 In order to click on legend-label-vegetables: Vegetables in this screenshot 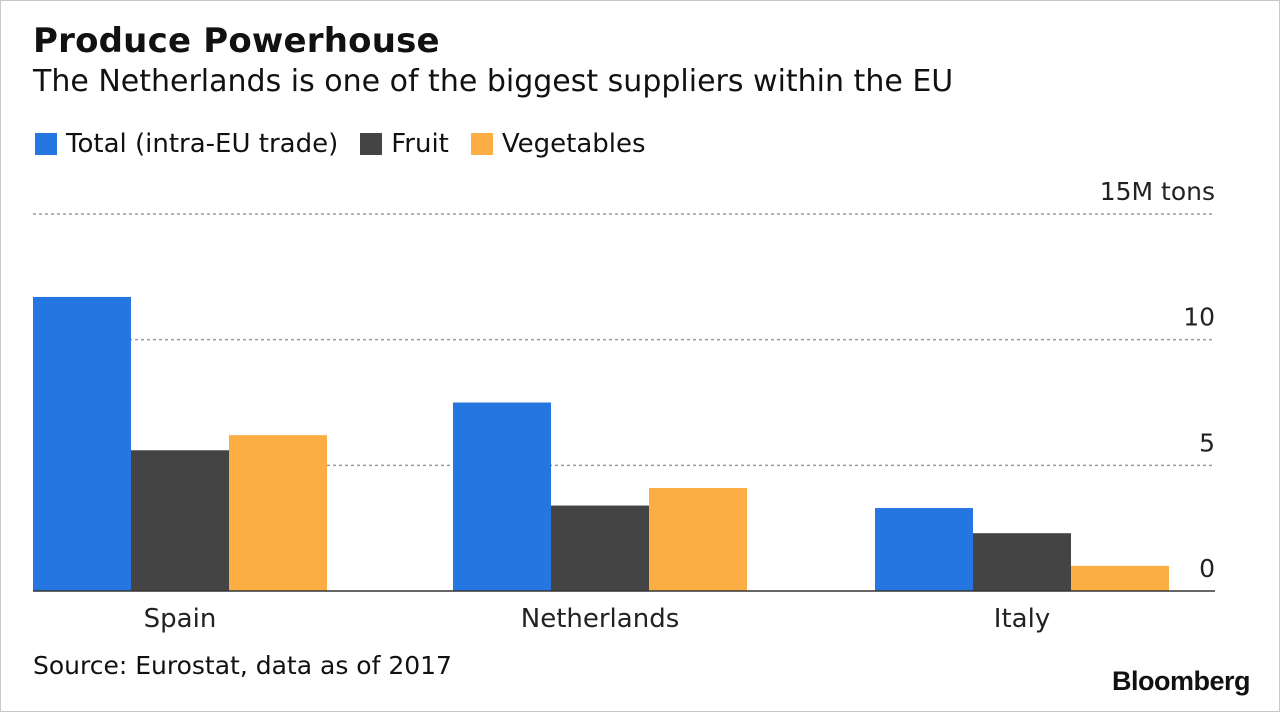, I will do `click(573, 144)`.